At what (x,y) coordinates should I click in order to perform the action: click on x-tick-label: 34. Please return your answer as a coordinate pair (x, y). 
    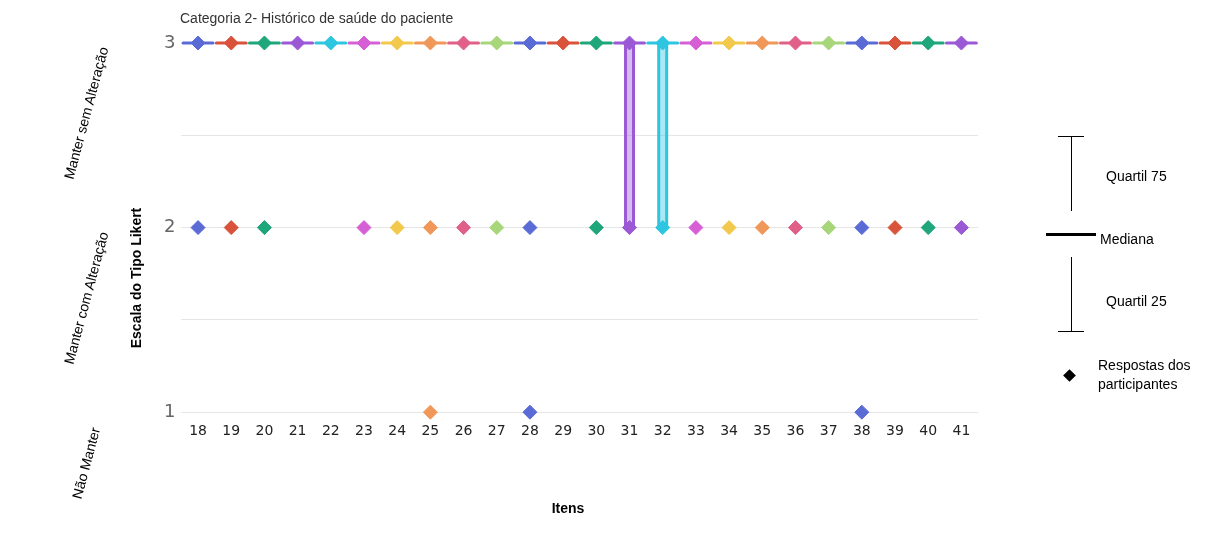
    Looking at the image, I should click on (729, 430).